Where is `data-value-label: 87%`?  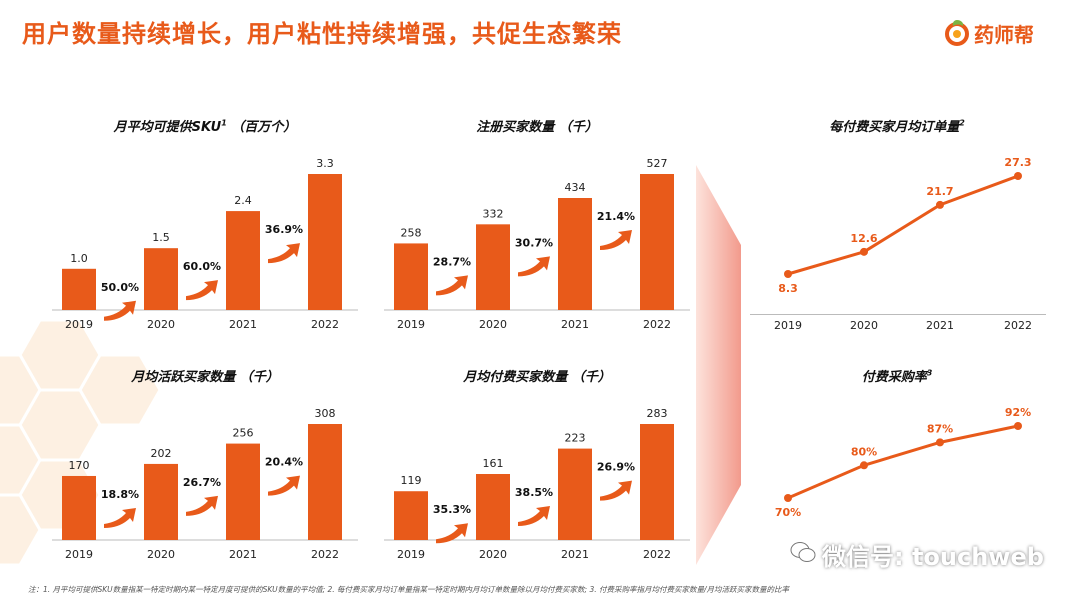 data-value-label: 87% is located at coordinates (940, 428).